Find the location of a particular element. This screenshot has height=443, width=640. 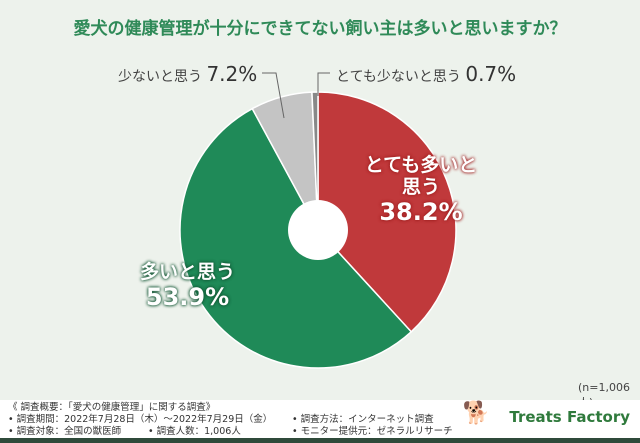

dog-logo-icon: 🐕 is located at coordinates (476, 413).